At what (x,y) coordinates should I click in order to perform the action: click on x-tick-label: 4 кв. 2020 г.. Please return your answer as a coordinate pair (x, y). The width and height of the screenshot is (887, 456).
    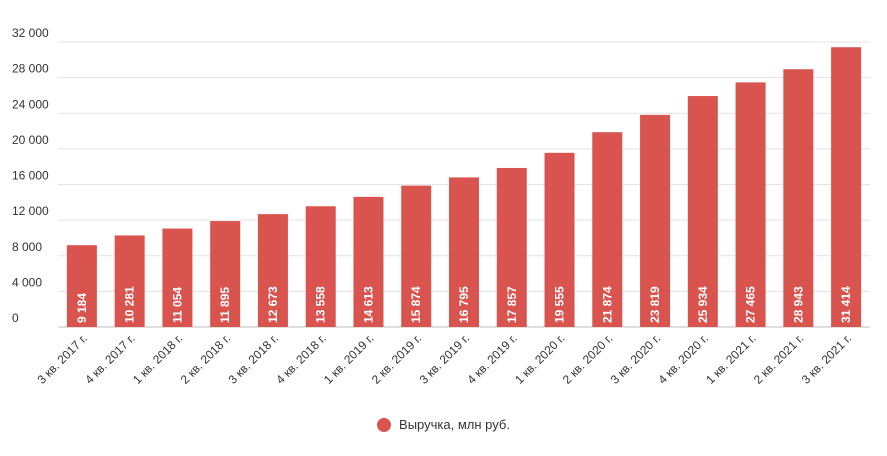
    Looking at the image, I should click on (683, 359).